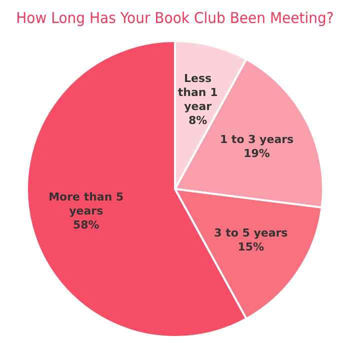 This screenshot has width=350, height=350. I want to click on slice-label: 3 to 5 years, so click(251, 233).